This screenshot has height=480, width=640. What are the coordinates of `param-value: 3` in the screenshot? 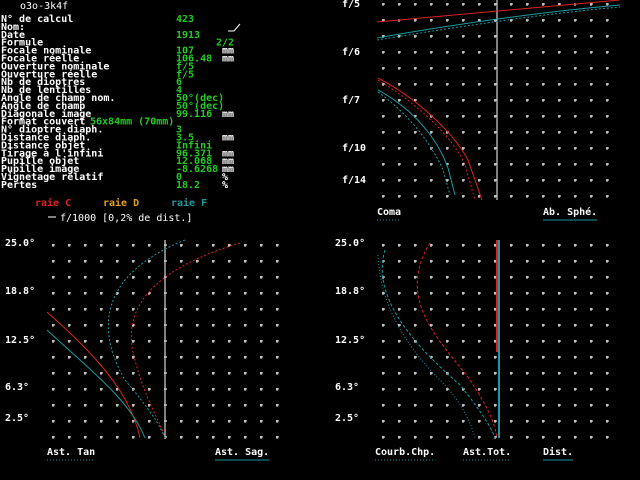 It's located at (179, 130).